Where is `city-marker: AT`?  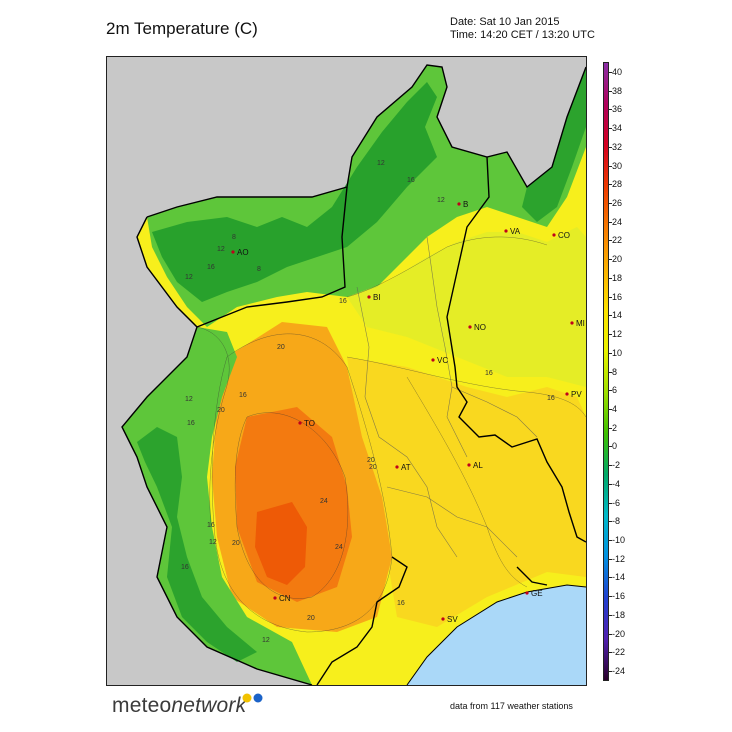
city-marker: AT is located at coordinates (403, 467).